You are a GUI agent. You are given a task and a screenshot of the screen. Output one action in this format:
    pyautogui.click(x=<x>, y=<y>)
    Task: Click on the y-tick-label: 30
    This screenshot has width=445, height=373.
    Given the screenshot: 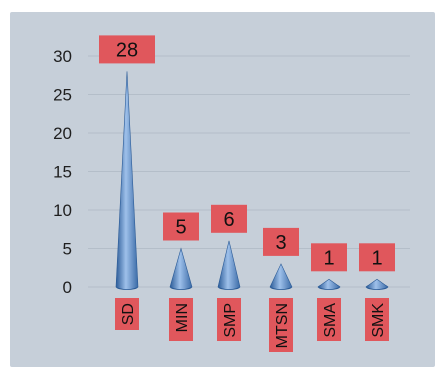 What is the action you would take?
    pyautogui.click(x=62, y=56)
    